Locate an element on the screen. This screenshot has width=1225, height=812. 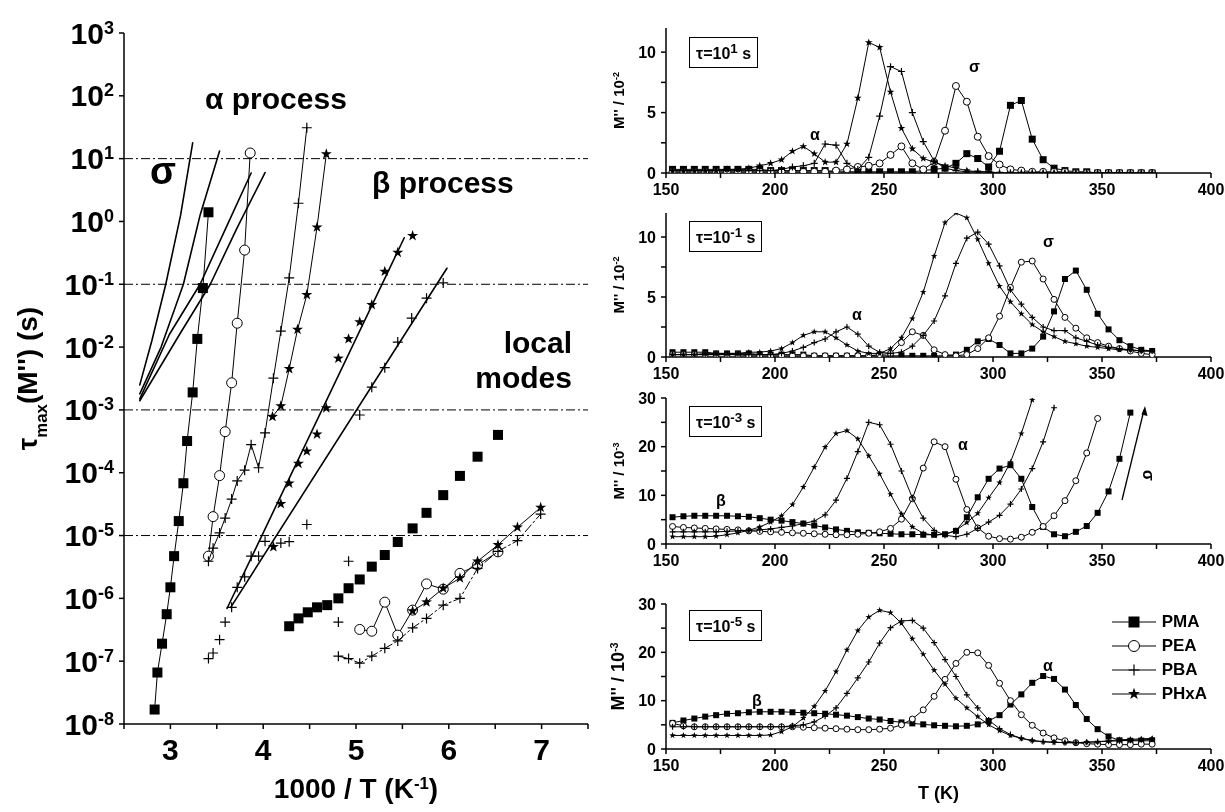
x-axis-title: T (K) is located at coordinates (938, 793).